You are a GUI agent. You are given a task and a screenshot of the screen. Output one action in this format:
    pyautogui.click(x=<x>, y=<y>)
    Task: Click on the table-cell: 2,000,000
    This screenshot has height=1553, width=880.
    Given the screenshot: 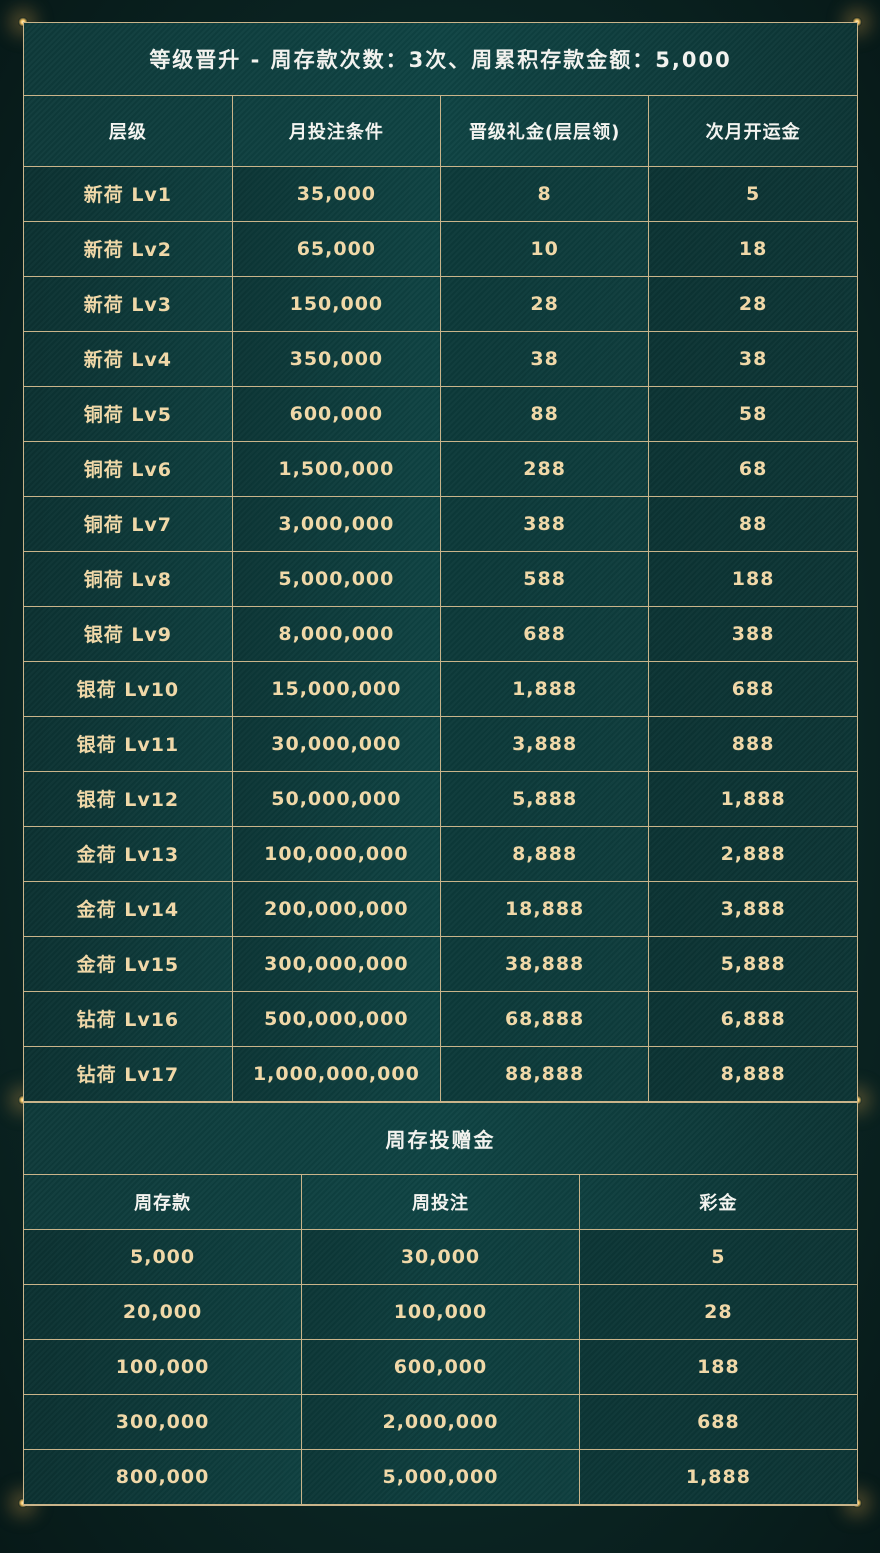 What is the action you would take?
    pyautogui.click(x=440, y=1422)
    